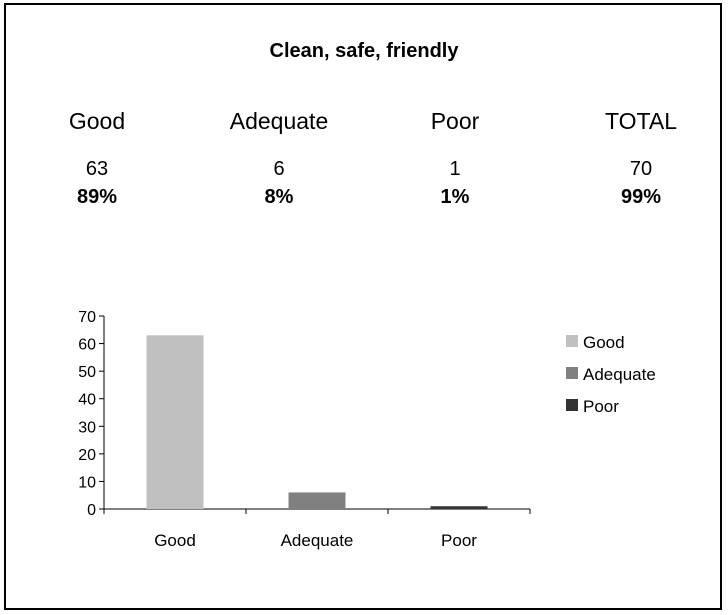 The width and height of the screenshot is (728, 615). What do you see at coordinates (97, 169) in the screenshot?
I see `summary-count: 63` at bounding box center [97, 169].